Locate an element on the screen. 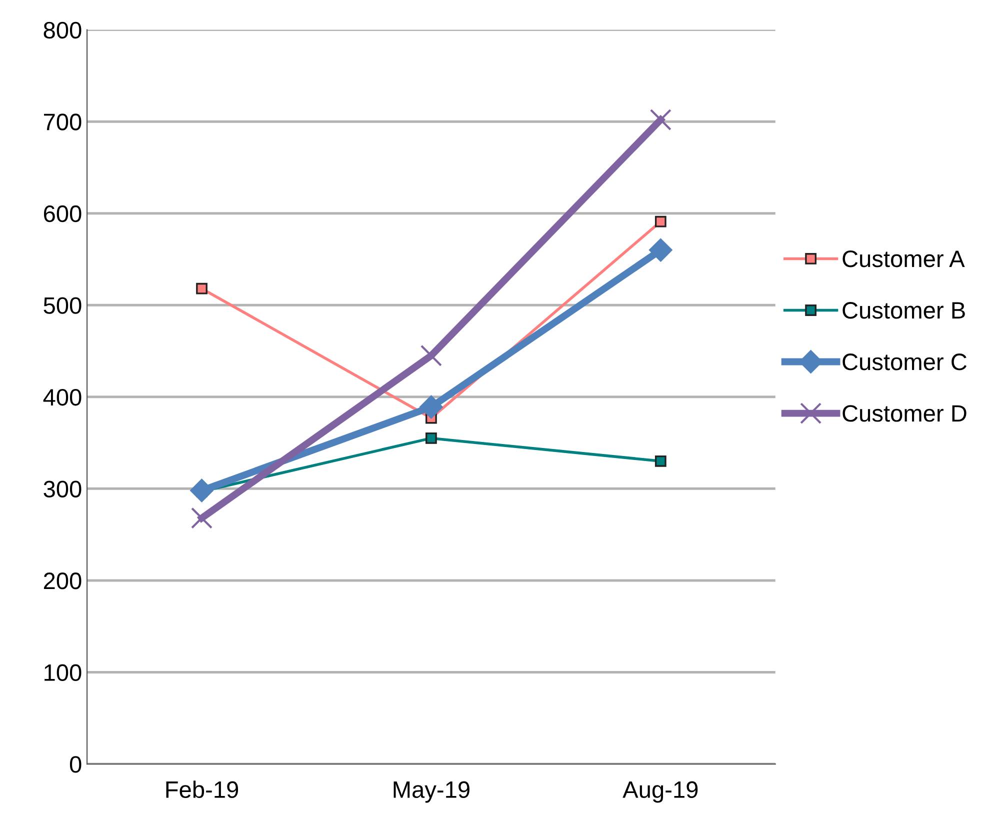 This screenshot has height=814, width=989. y-tick-label: 300 is located at coordinates (63, 489).